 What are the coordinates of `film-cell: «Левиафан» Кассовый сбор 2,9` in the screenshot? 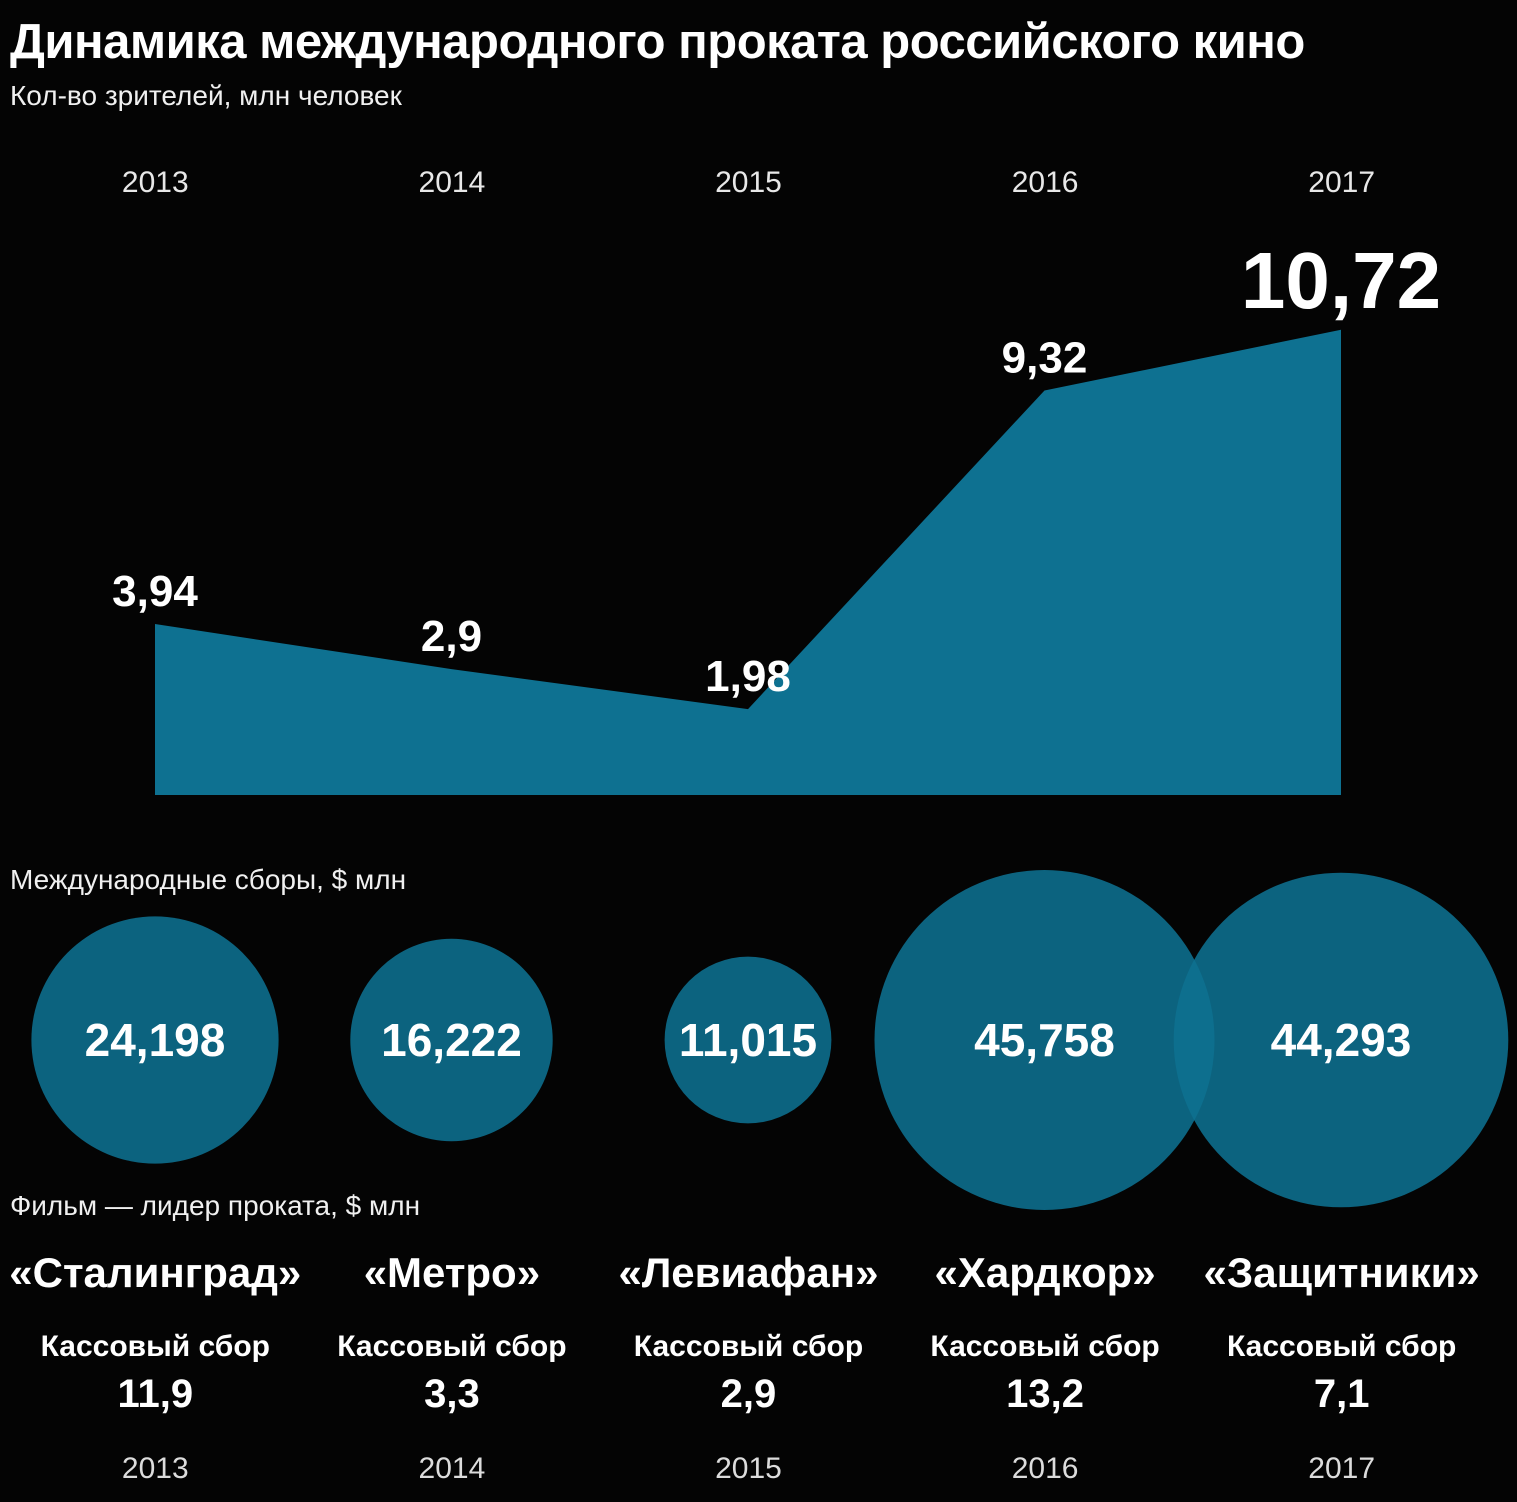 It's located at (748, 1334).